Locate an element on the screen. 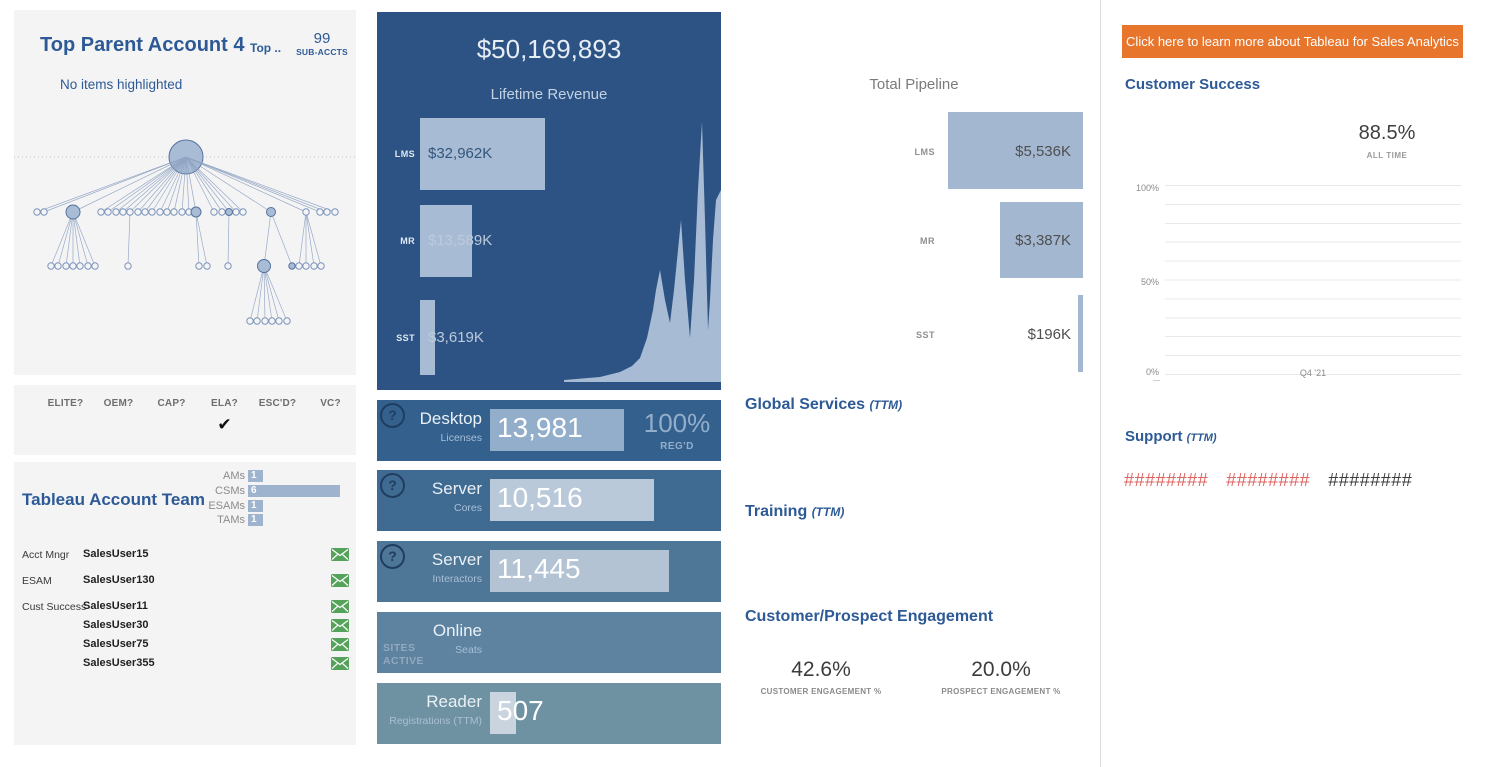 The height and width of the screenshot is (767, 1499). customer-success-kpi: 88.5% ALL TIME is located at coordinates (1387, 141).